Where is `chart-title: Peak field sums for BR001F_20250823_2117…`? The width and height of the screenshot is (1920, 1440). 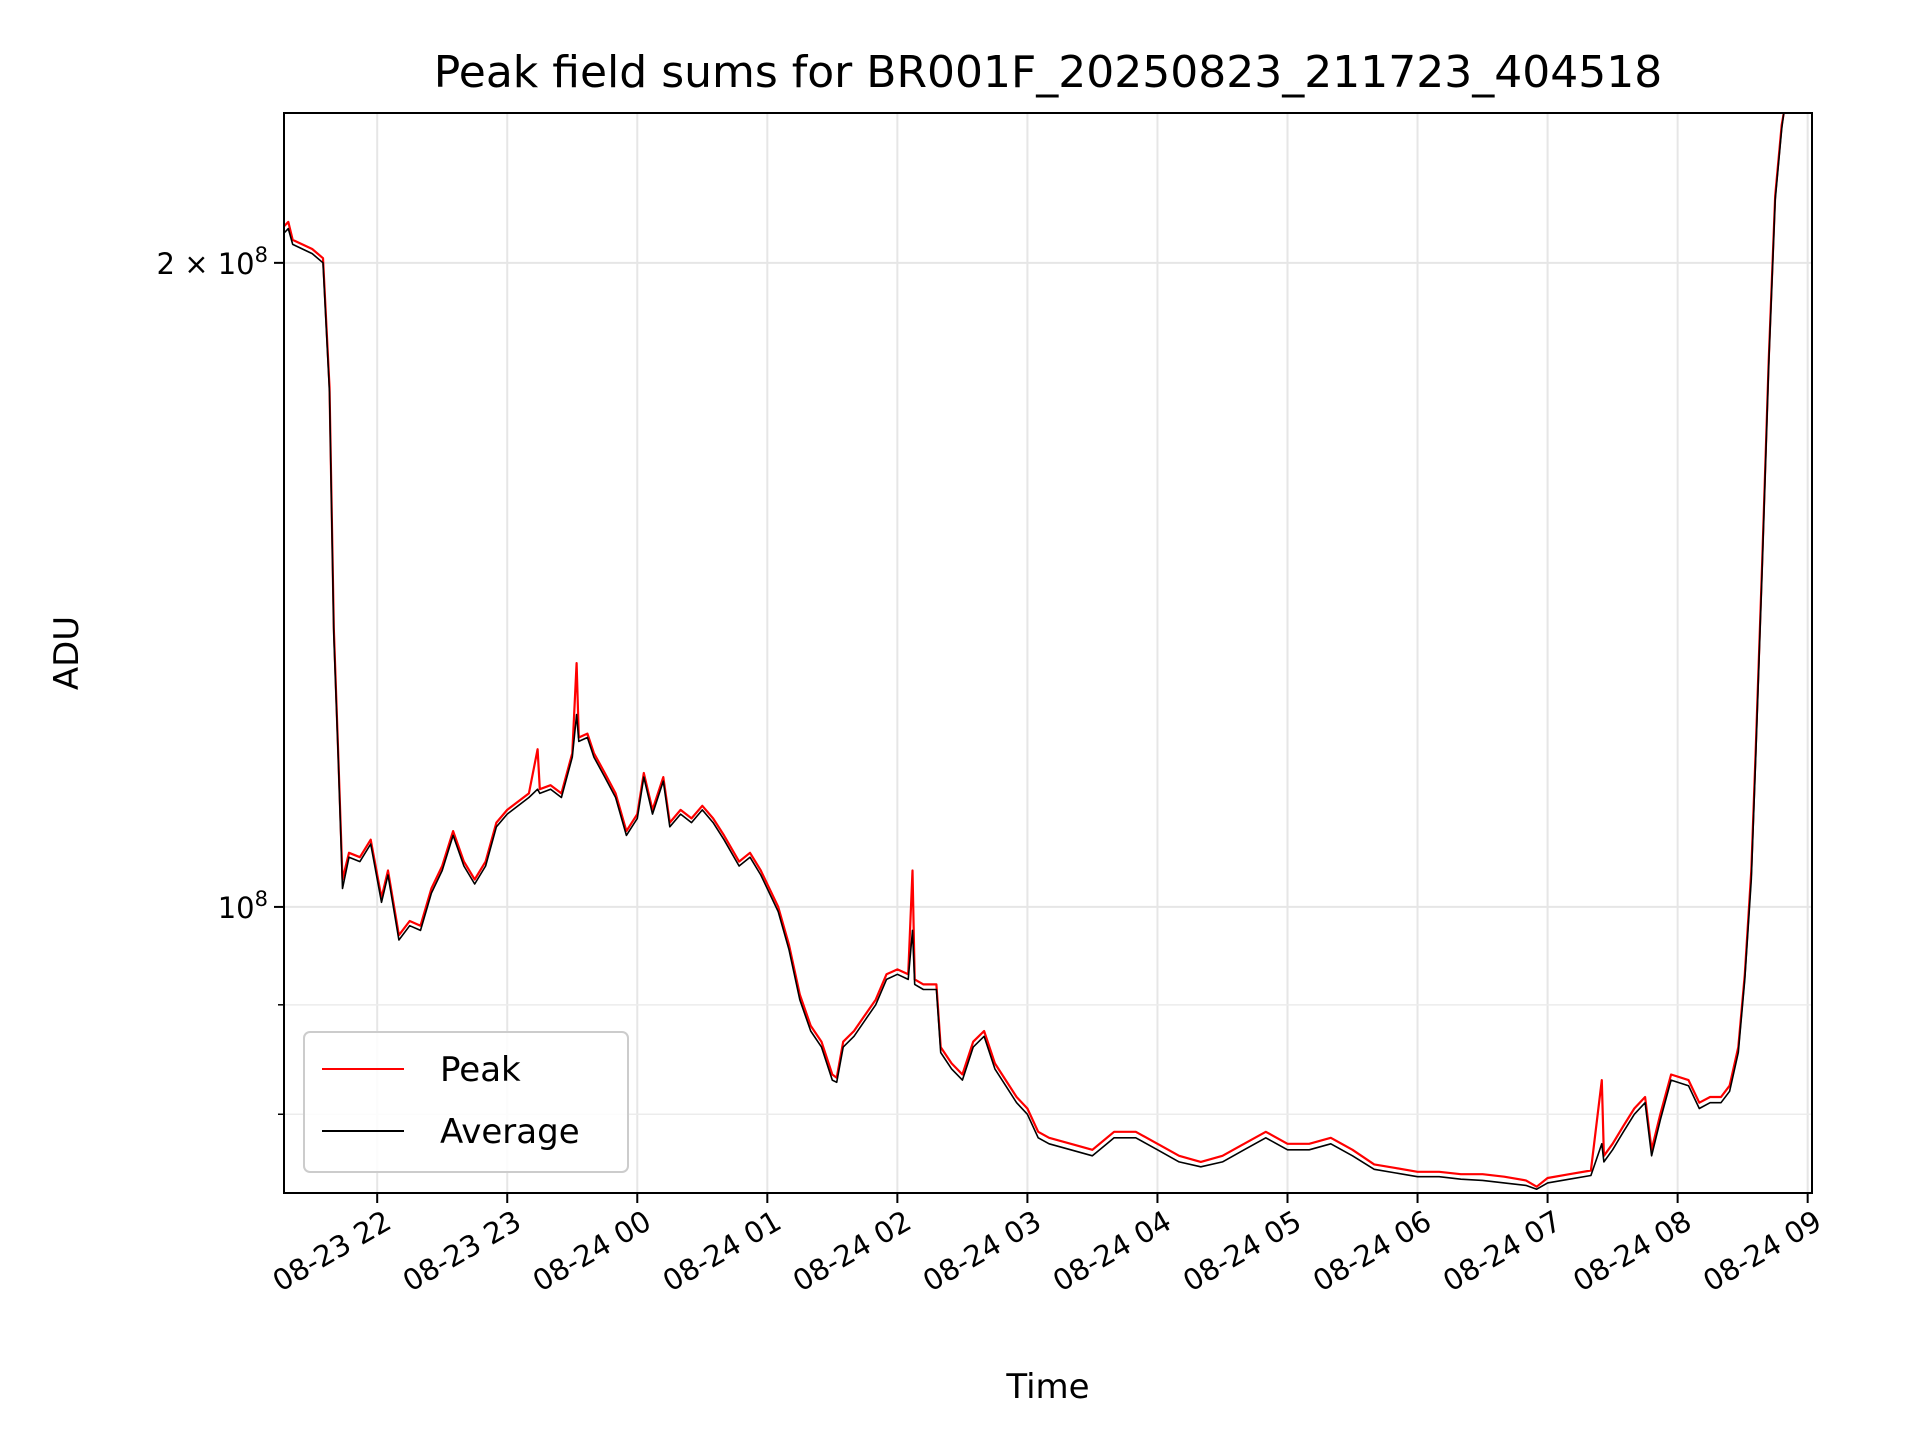
chart-title: Peak field sums for BR001F_20250823_2117… is located at coordinates (1048, 72).